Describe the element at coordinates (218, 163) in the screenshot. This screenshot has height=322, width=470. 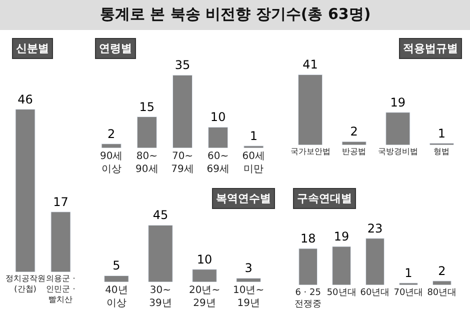
I see `x-tick-label: 60~ 69세` at that location.